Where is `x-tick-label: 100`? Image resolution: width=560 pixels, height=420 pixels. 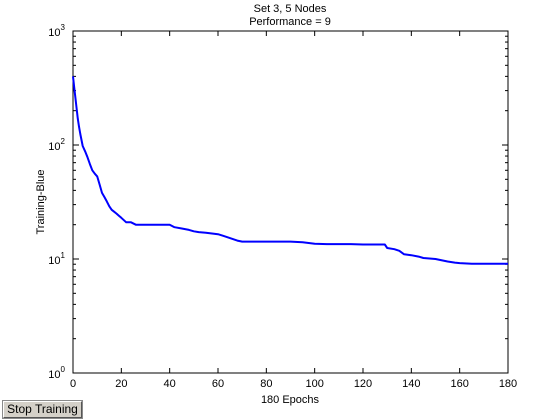 x-tick-label: 100 is located at coordinates (314, 384).